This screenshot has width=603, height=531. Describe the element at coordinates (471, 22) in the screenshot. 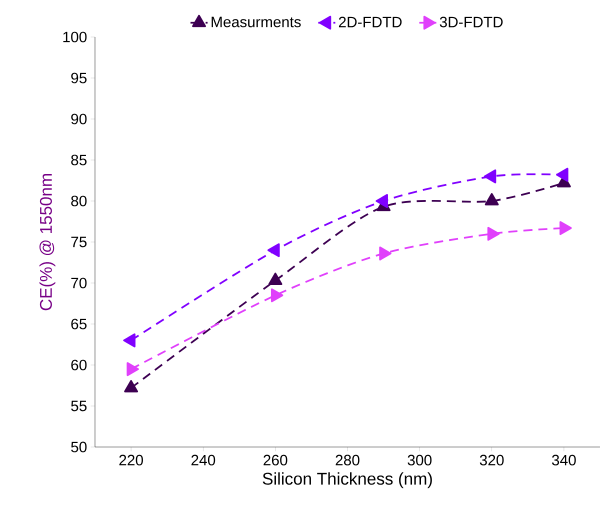

I see `legend-label: 3D-FDTD` at that location.